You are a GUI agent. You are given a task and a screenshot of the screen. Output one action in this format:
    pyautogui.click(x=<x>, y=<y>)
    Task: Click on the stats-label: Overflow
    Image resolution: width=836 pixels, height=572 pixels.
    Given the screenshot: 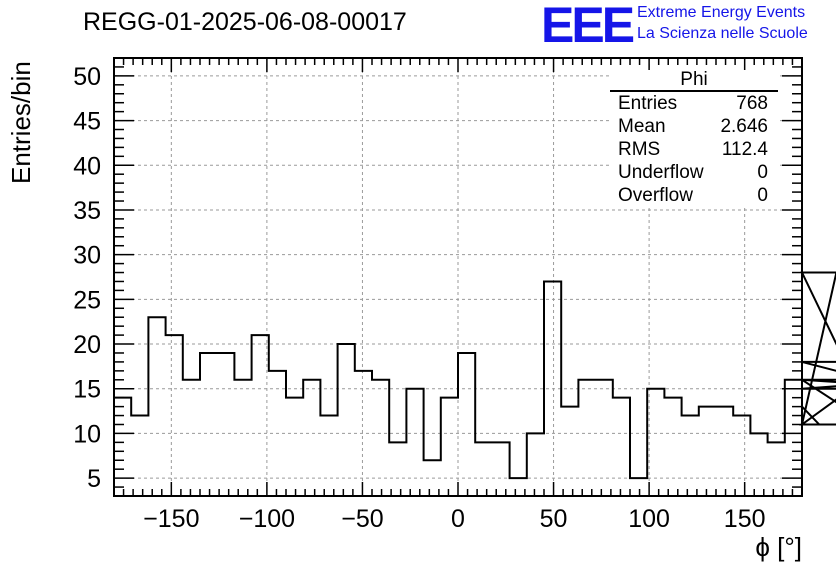 What is the action you would take?
    pyautogui.click(x=655, y=195)
    